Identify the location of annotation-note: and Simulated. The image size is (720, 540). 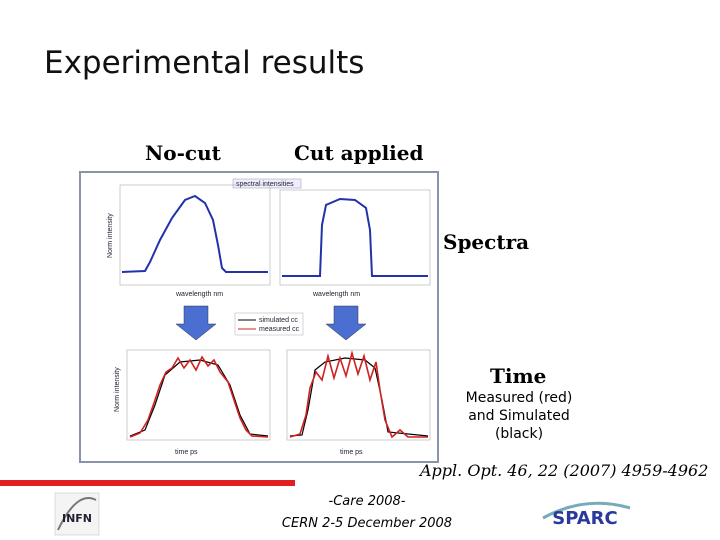
(519, 416).